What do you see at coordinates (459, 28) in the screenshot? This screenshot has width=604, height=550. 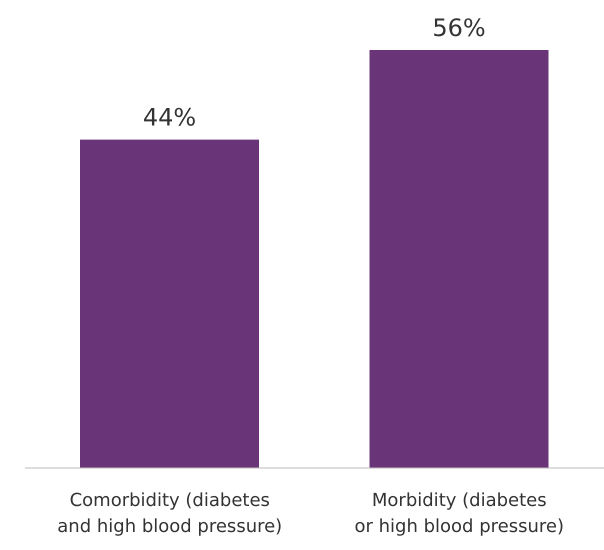 I see `data-label: 56%` at bounding box center [459, 28].